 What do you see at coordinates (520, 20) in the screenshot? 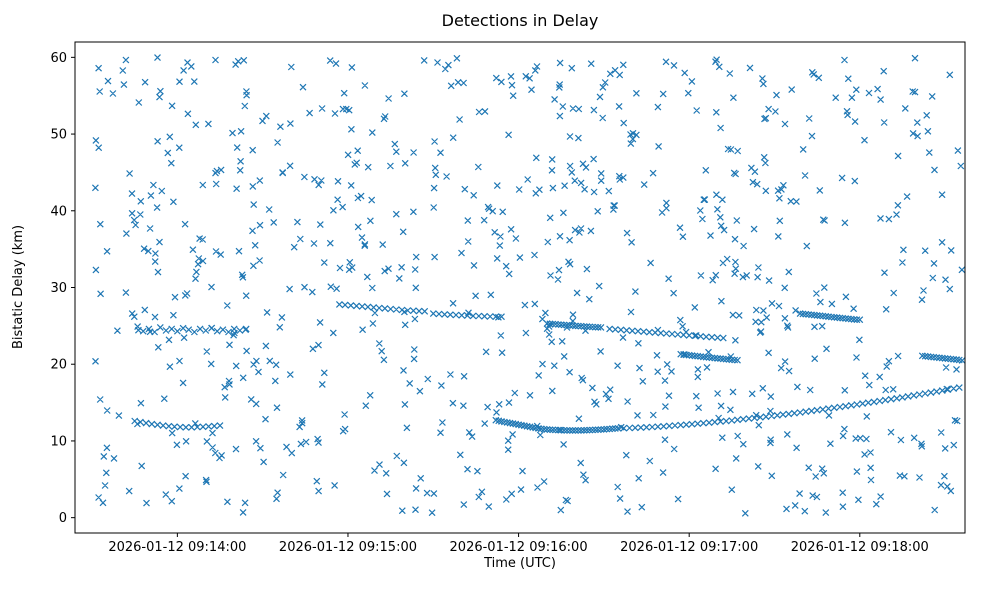
I see `chart-title: Detections in Delay` at bounding box center [520, 20].